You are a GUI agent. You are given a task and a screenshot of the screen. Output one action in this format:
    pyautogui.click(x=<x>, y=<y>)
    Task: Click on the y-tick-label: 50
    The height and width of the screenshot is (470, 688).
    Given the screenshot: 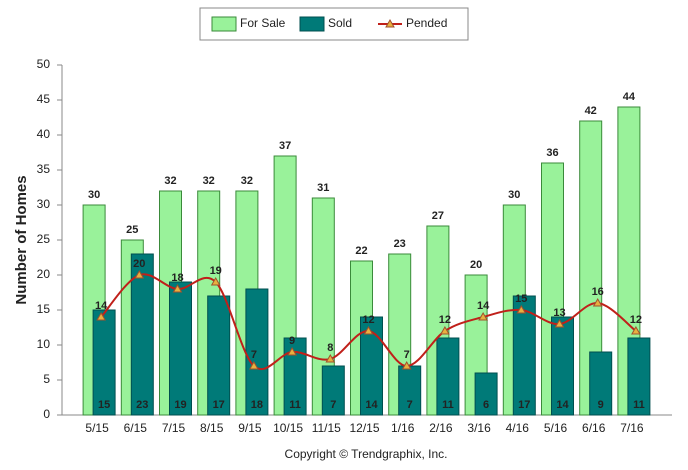 What is the action you would take?
    pyautogui.click(x=44, y=64)
    